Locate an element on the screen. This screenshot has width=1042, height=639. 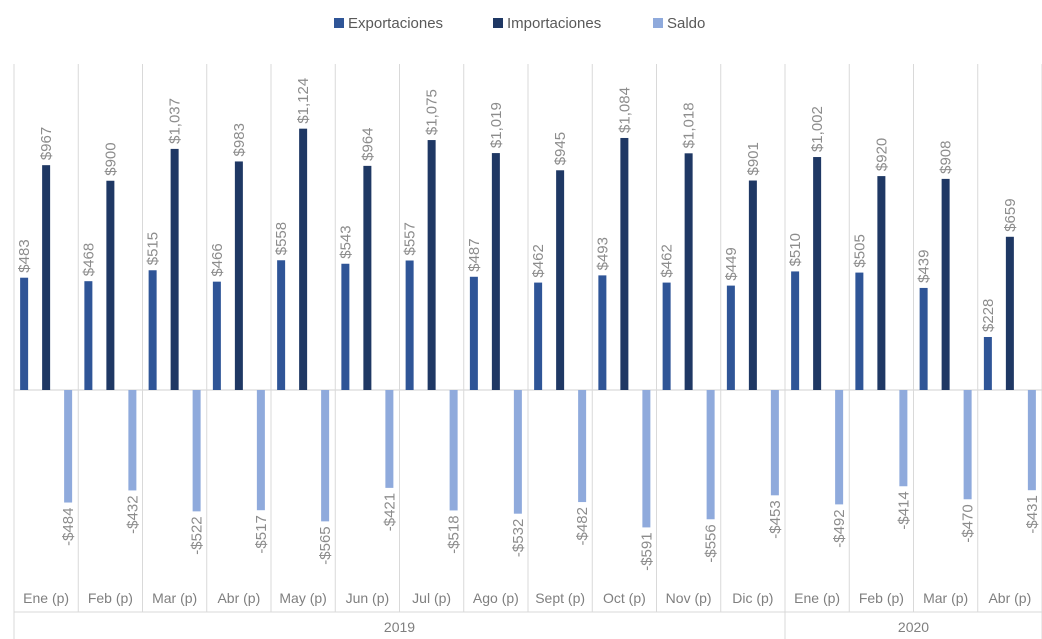
data-label: $1,037 is located at coordinates (175, 121).